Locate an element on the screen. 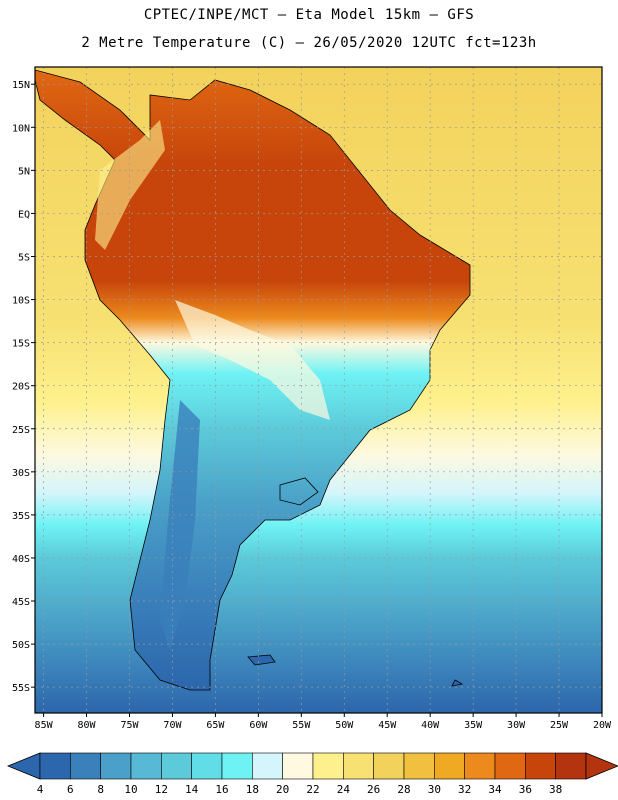  lat-tick-label: 30S is located at coordinates (21, 473).